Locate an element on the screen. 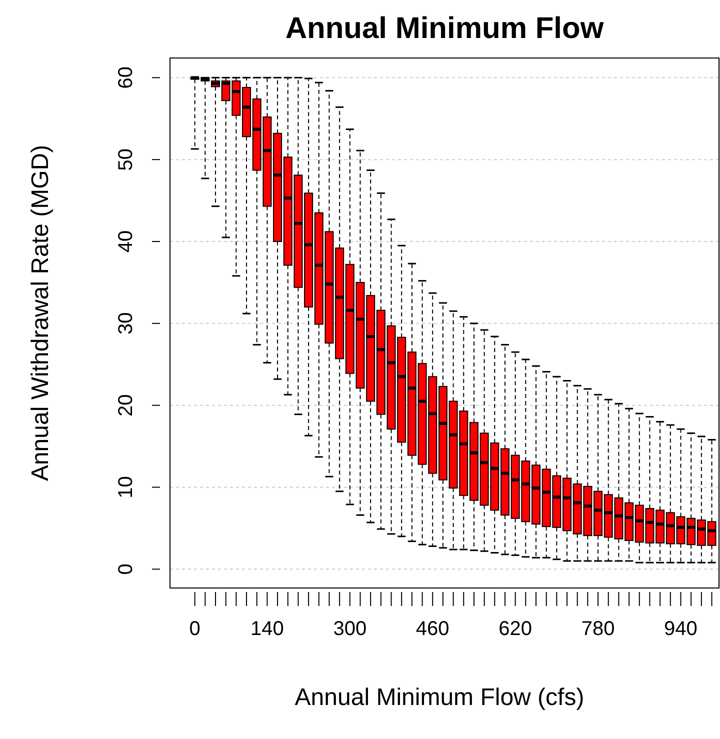 This screenshot has width=720, height=739. y-tick-label: 50 is located at coordinates (126, 159).